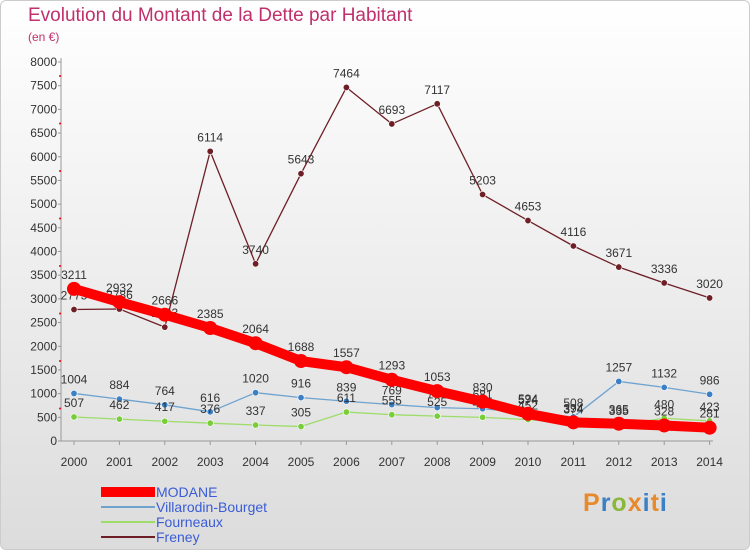  Describe the element at coordinates (128, 522) in the screenshot. I see `legend-swatch-fourneaux` at that location.